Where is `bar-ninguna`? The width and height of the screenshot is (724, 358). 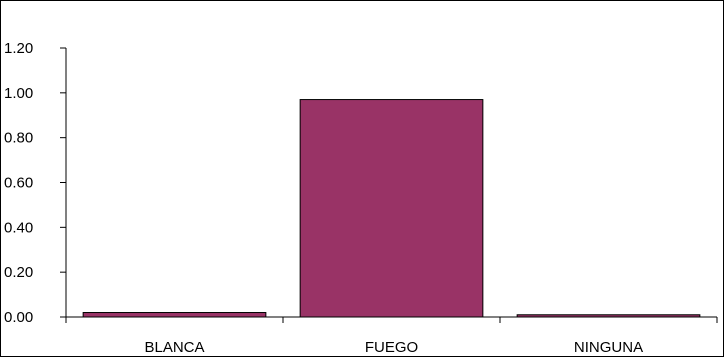 bar-ninguna is located at coordinates (608, 316).